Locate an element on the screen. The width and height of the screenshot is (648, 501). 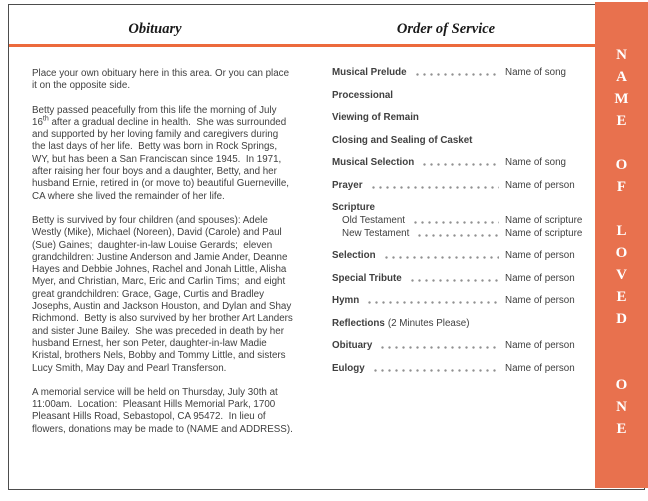
service-row: Reflections (2 Minutes Please) is located at coordinates (462, 324).